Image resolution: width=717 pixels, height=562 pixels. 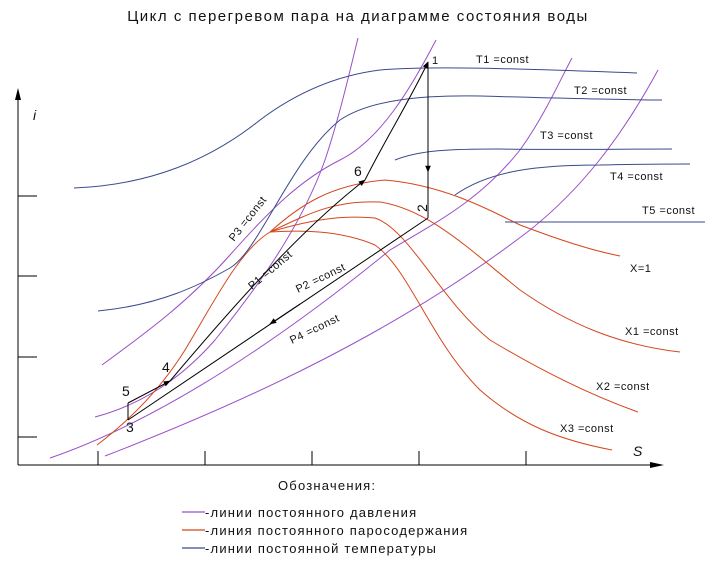 What do you see at coordinates (572, 179) in the screenshot?
I see `isotherm-t4` at bounding box center [572, 179].